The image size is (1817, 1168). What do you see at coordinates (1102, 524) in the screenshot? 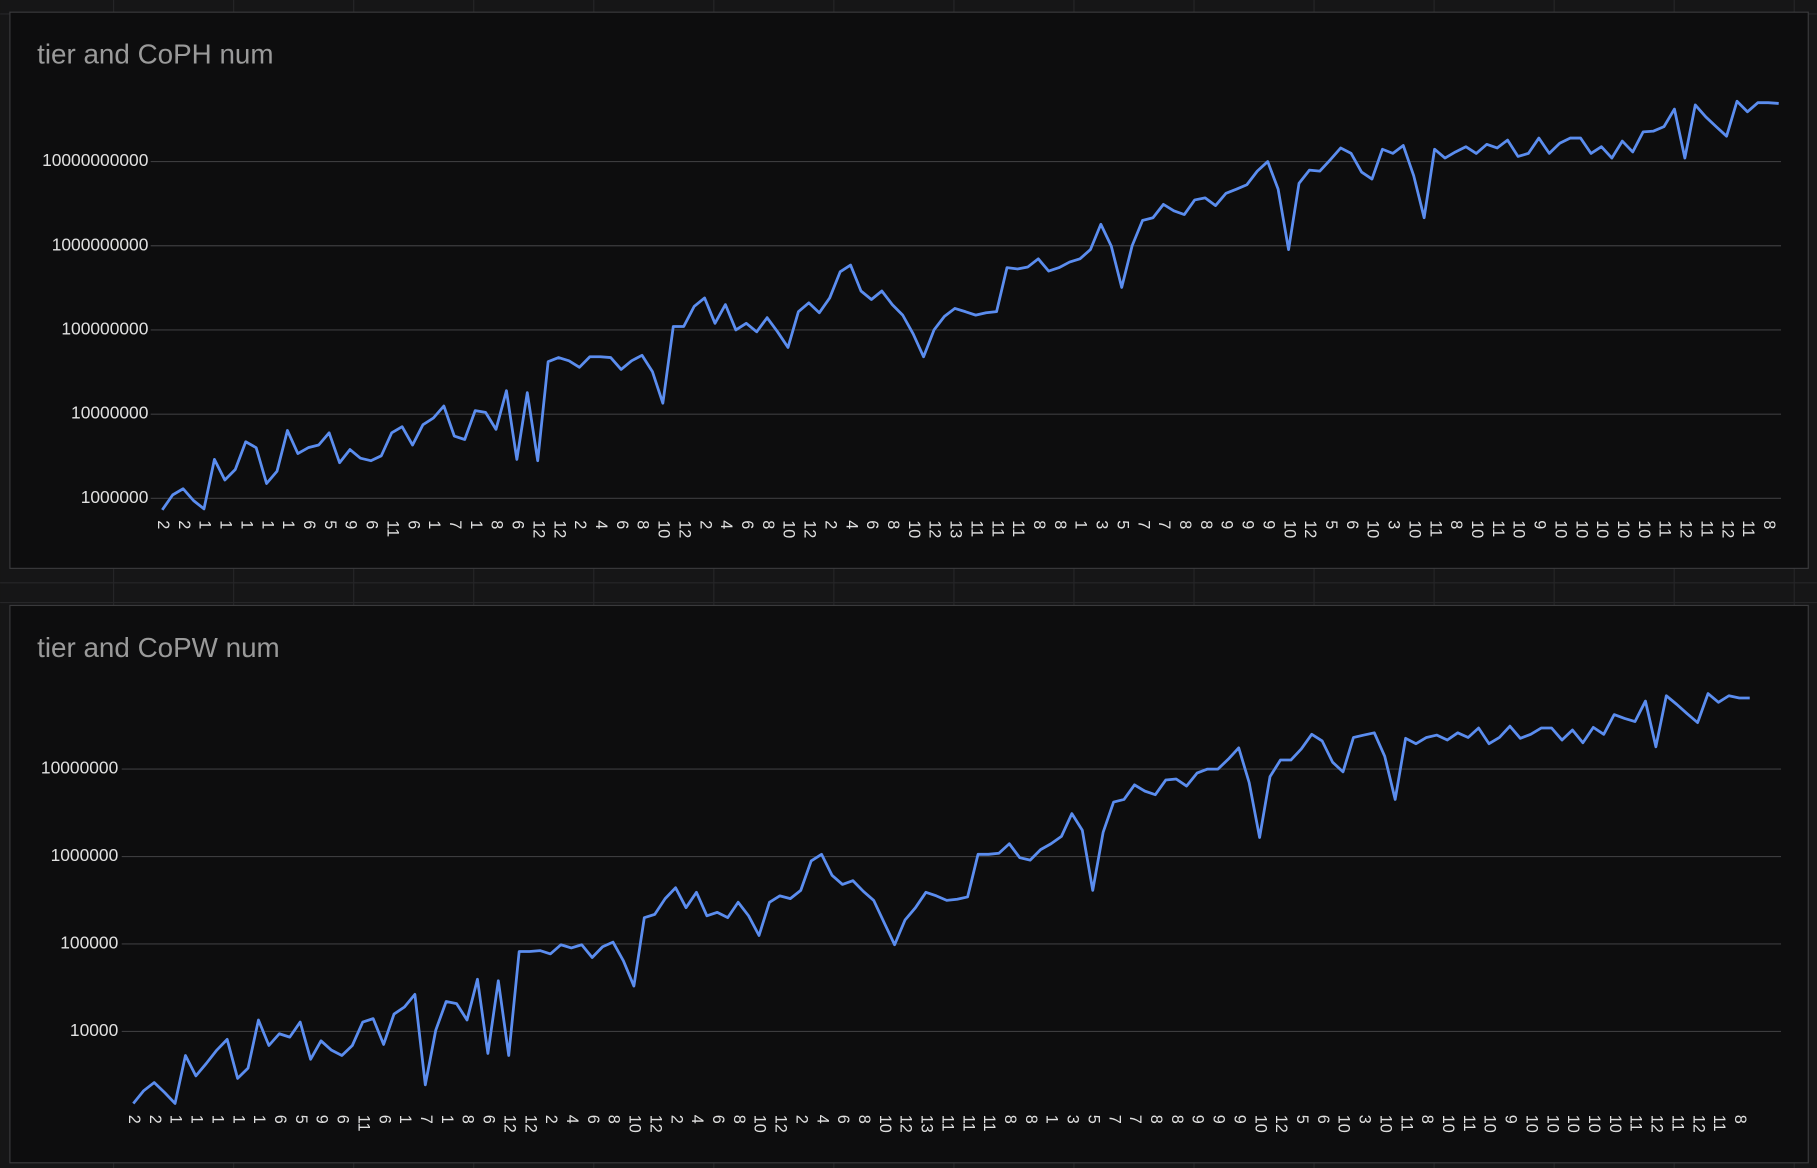
I see `x-tick-label: 3` at bounding box center [1102, 524].